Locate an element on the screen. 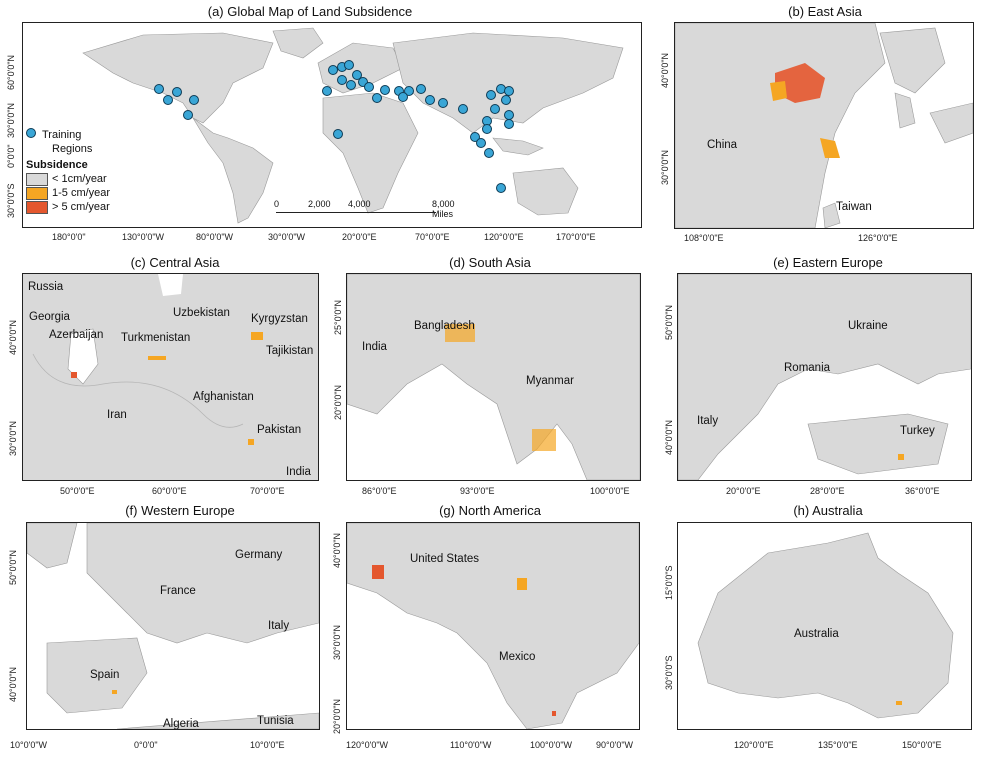 Image resolution: width=1000 pixels, height=767 pixels. panel-g-map: United States Mexico is located at coordinates (493, 626).